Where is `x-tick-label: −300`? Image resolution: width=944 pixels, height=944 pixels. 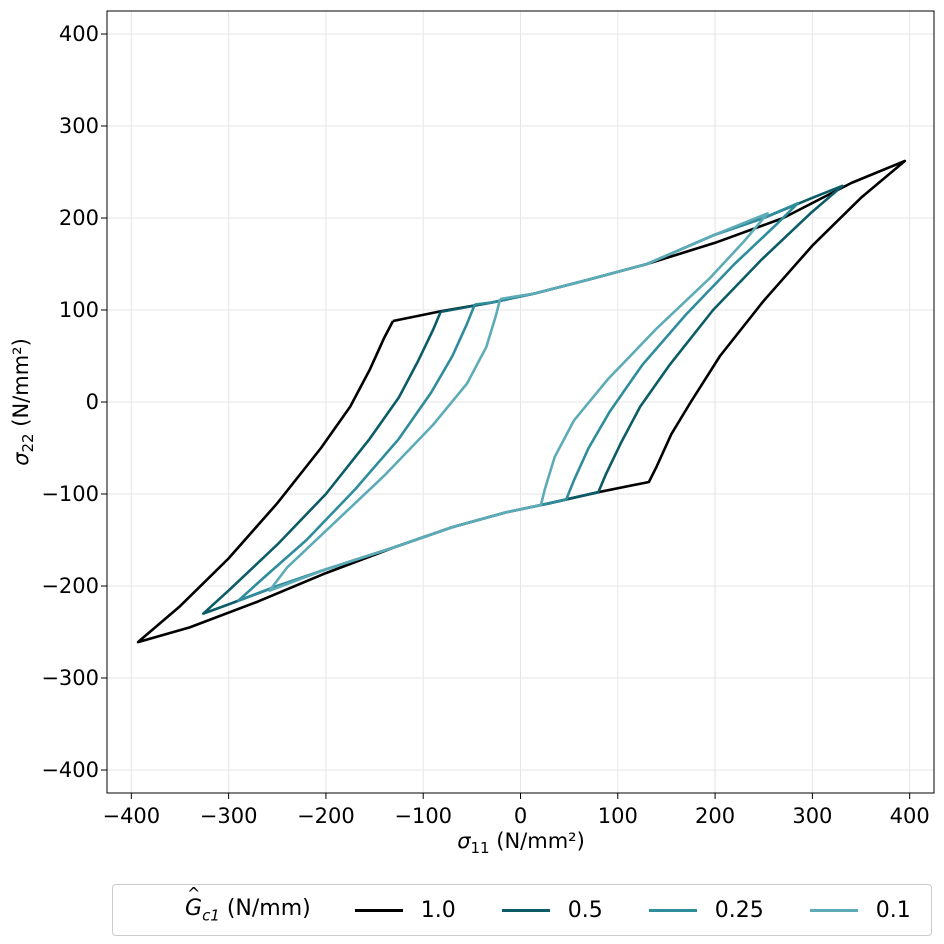
x-tick-label: −300 is located at coordinates (229, 816).